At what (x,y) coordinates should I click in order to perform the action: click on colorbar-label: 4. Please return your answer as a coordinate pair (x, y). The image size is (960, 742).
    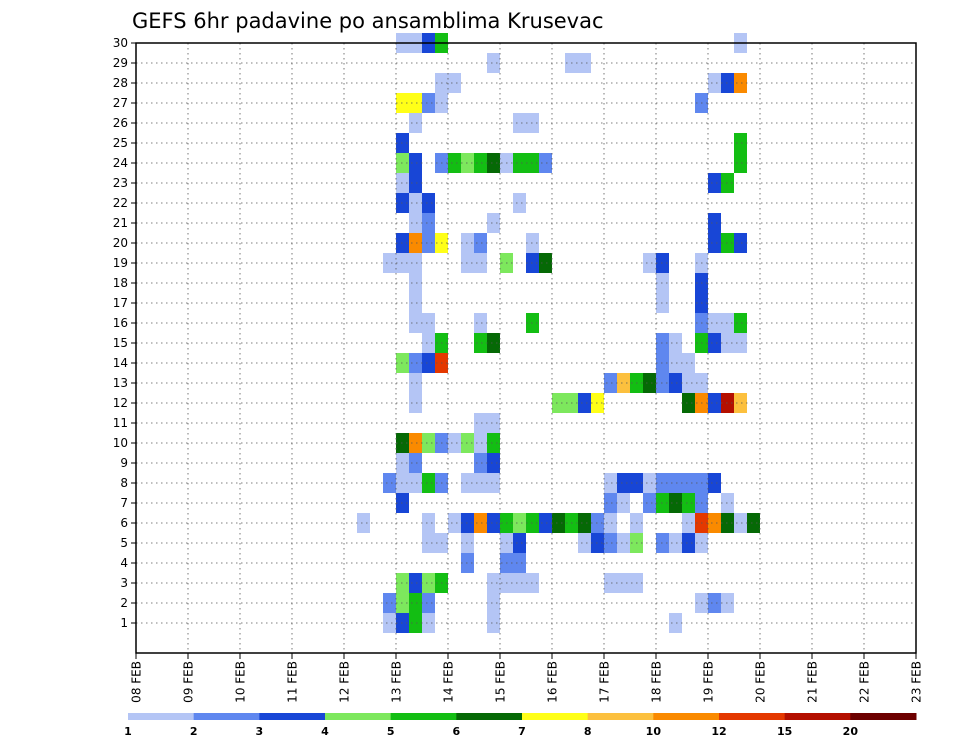
    Looking at the image, I should click on (325, 731).